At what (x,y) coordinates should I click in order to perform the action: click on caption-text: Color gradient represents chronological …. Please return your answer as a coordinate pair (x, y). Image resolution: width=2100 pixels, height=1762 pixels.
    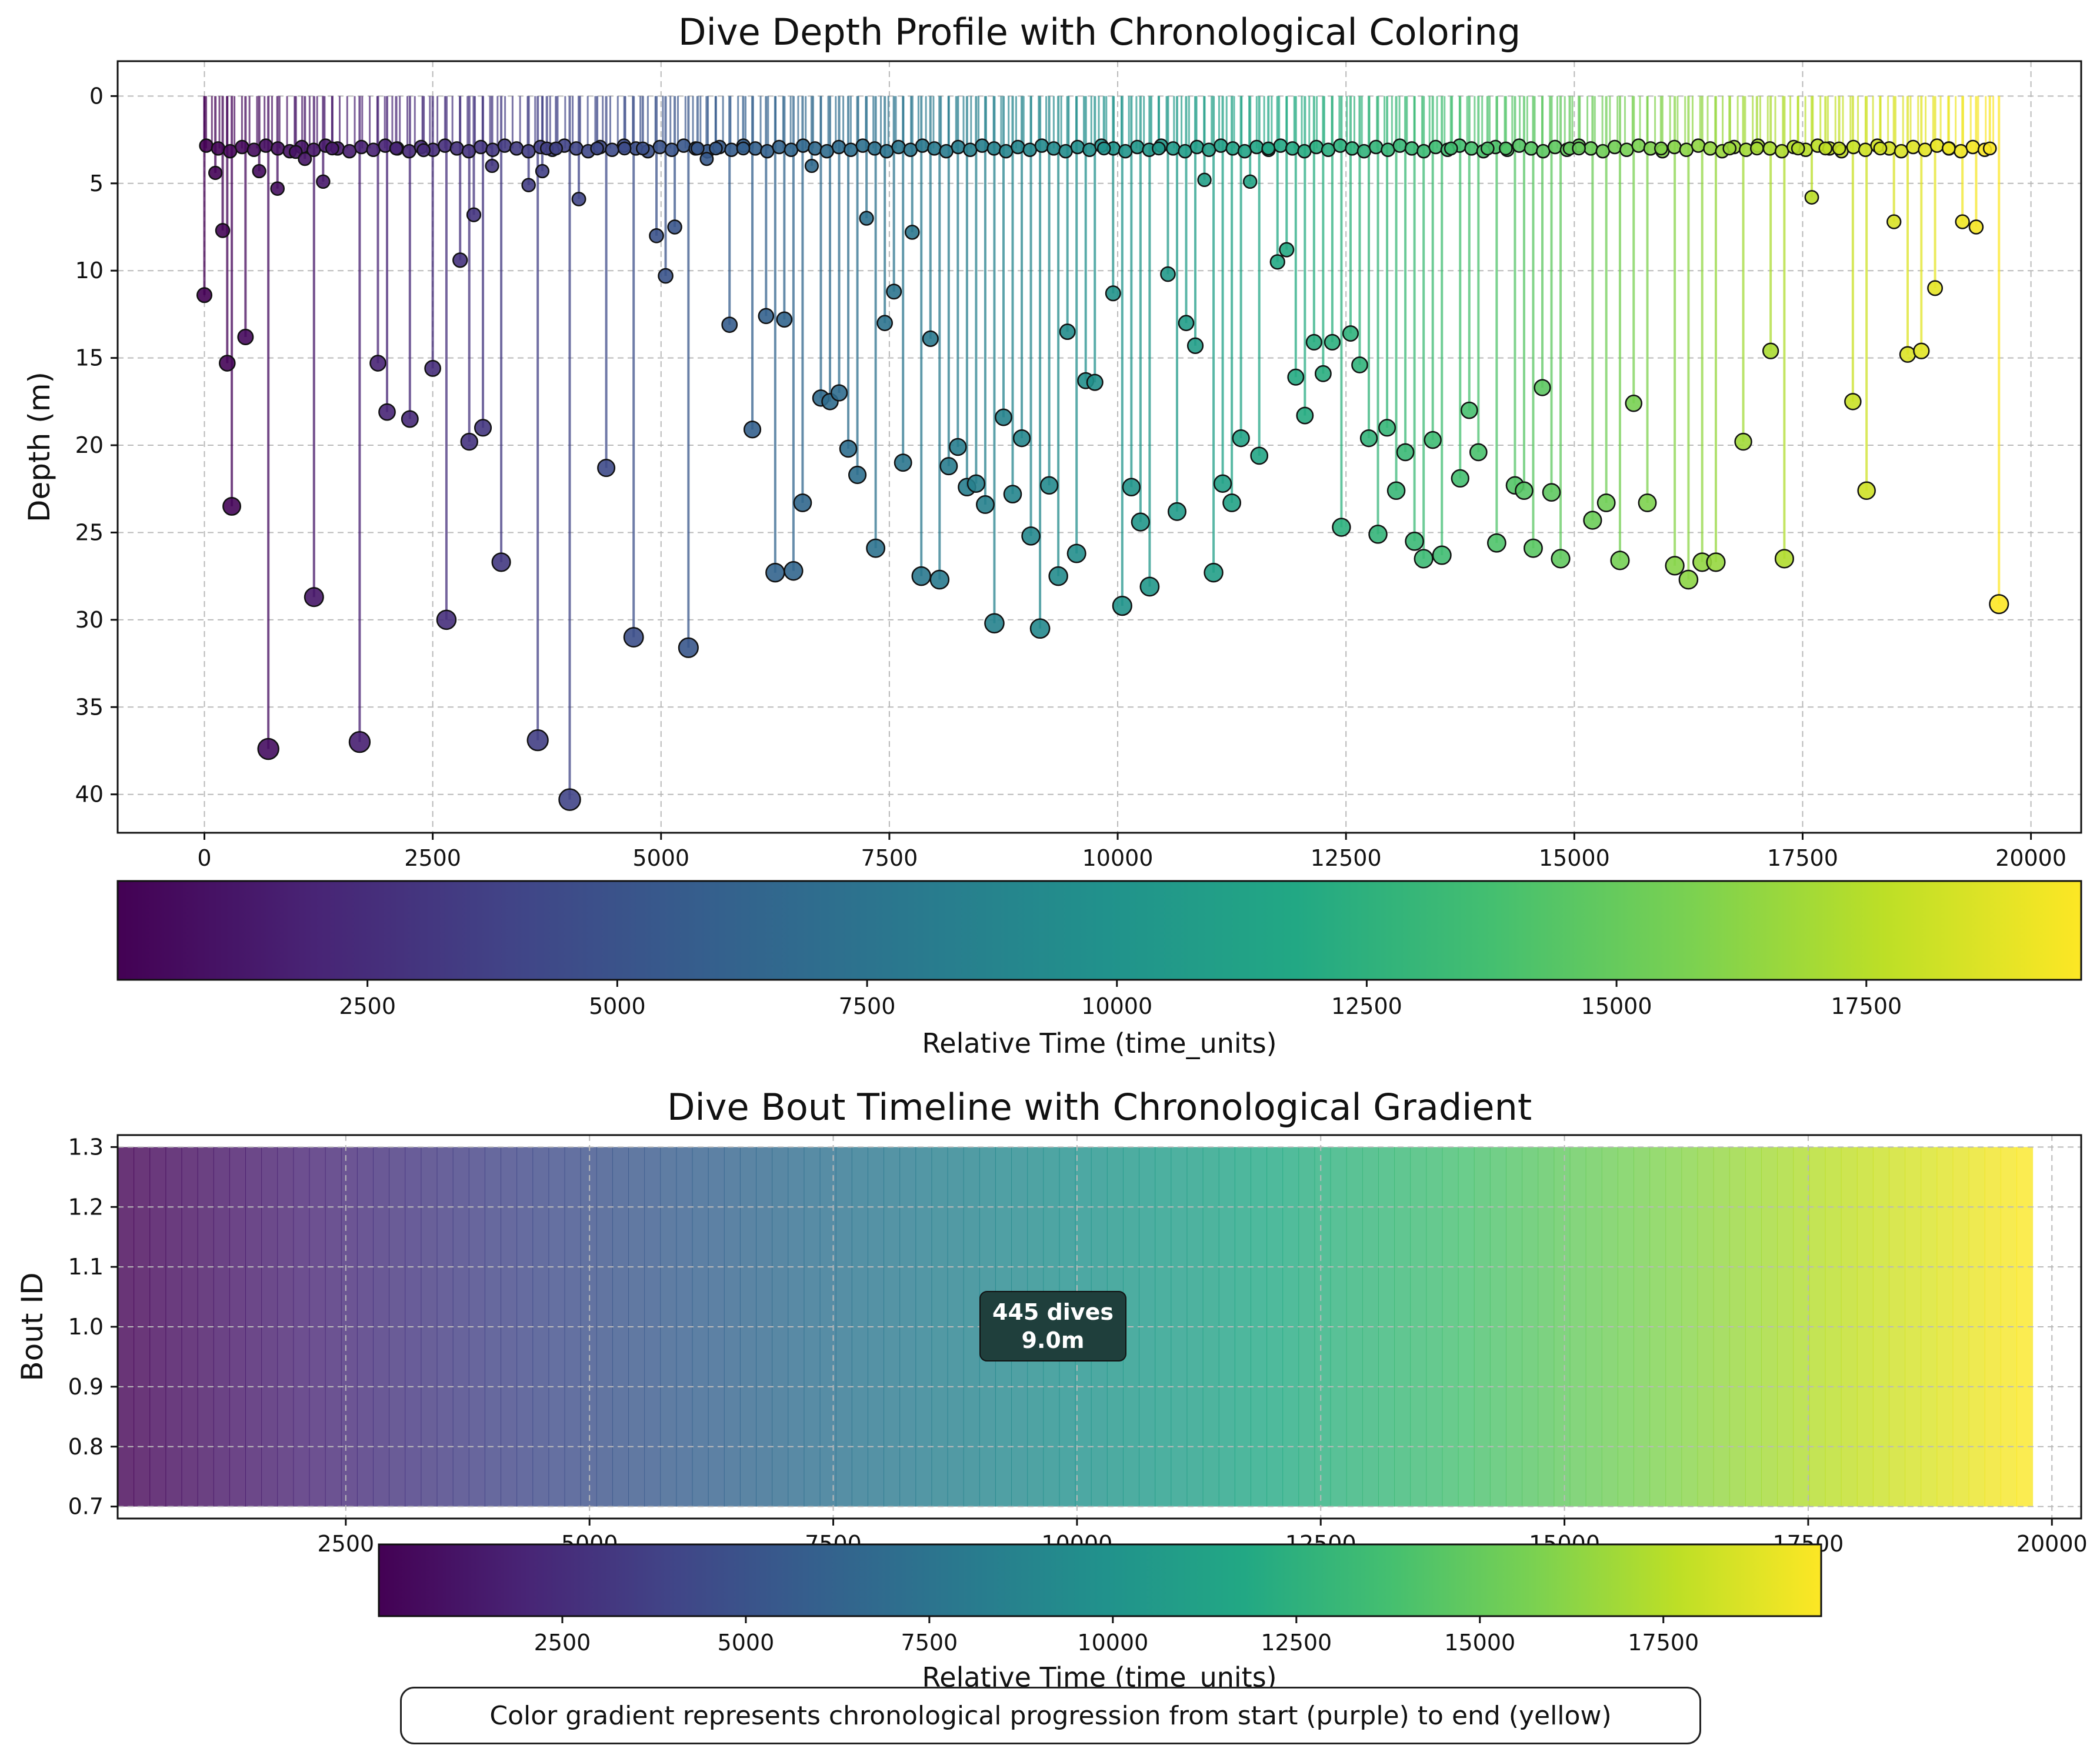
    Looking at the image, I should click on (1050, 1715).